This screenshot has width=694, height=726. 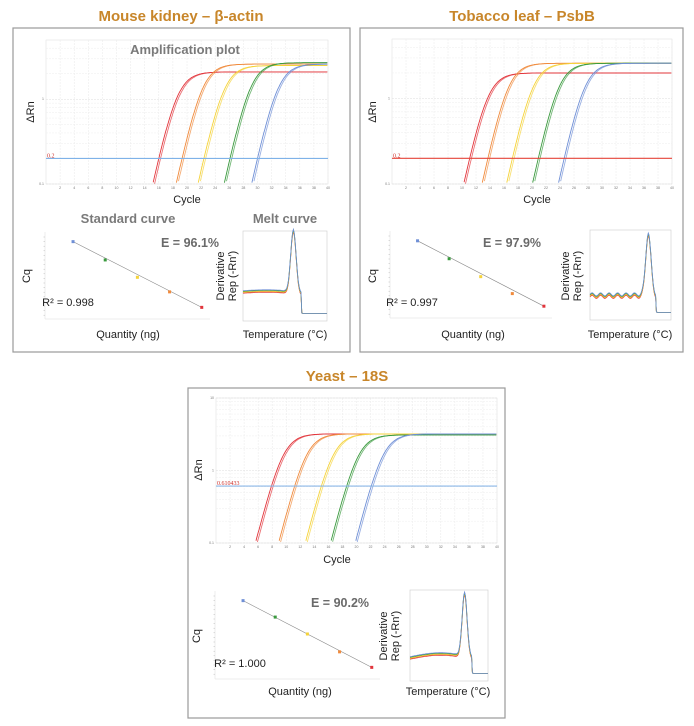 I want to click on panel-title: Yeast – 18S, so click(x=347, y=376).